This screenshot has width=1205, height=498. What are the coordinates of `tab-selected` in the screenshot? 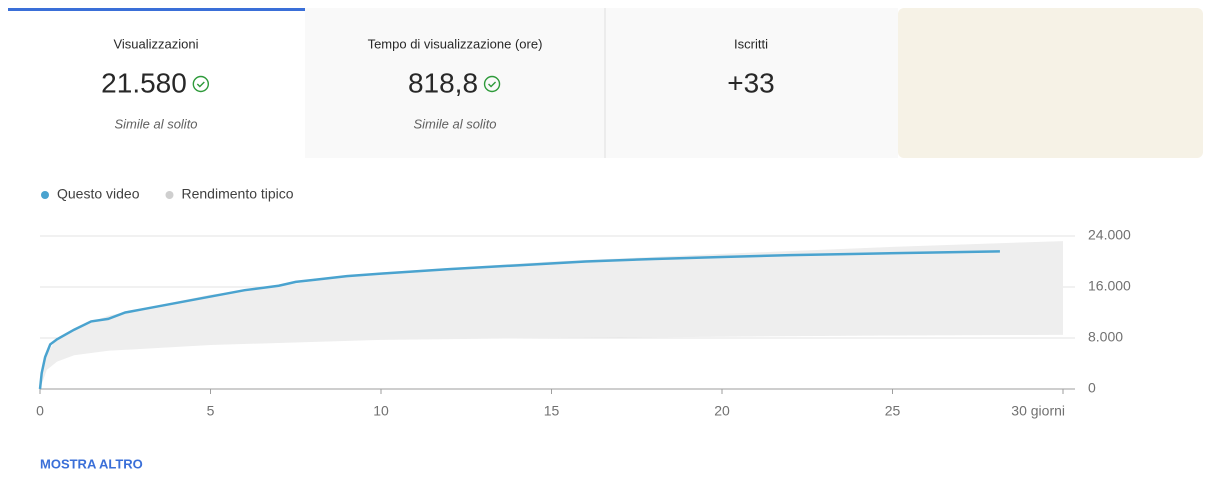 It's located at (156, 83).